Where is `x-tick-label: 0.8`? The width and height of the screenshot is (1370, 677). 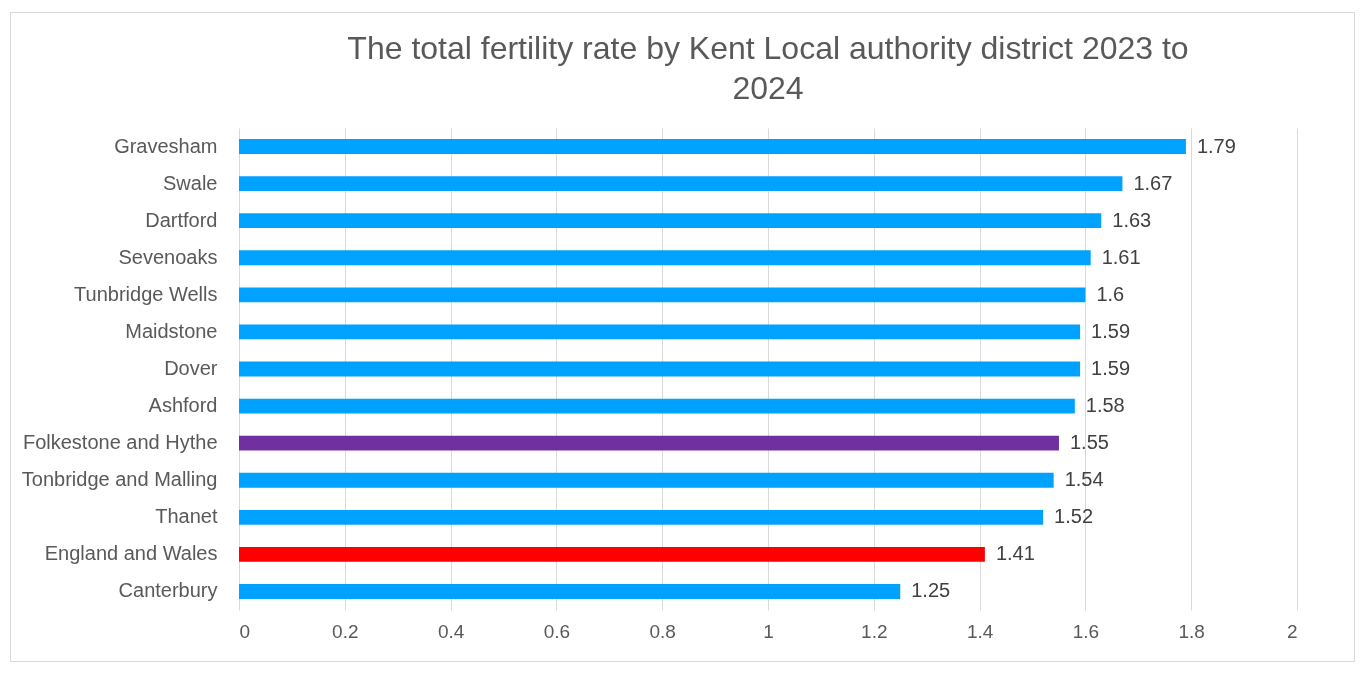
x-tick-label: 0.8 is located at coordinates (662, 631).